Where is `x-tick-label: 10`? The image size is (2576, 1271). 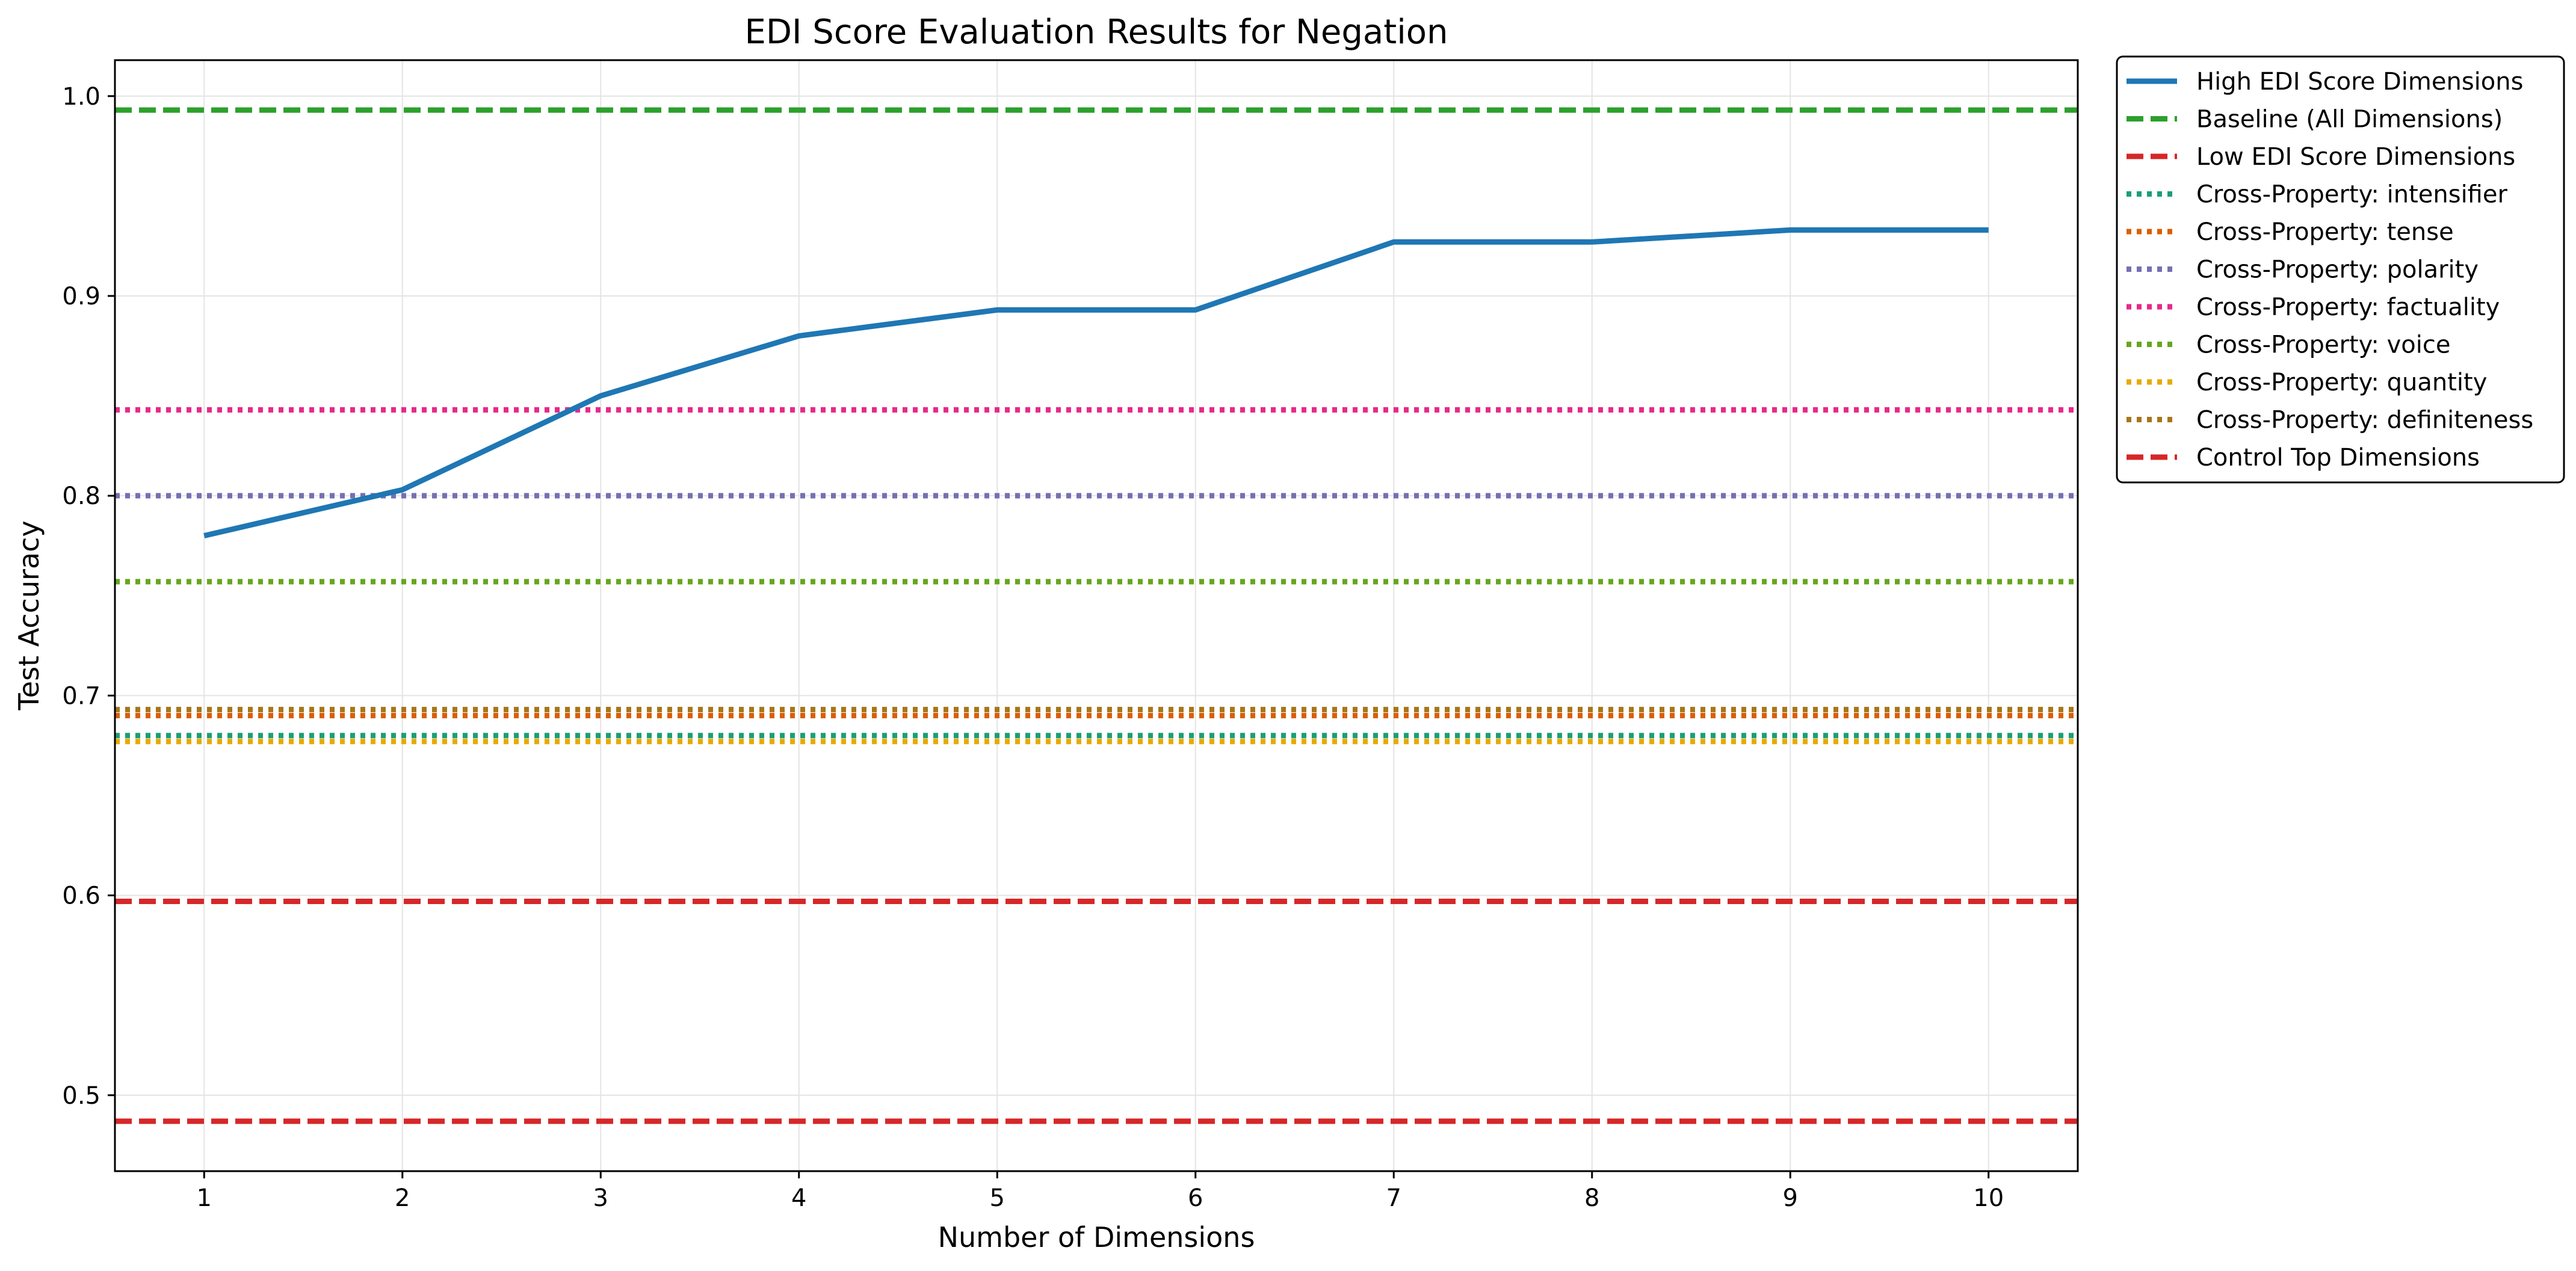 x-tick-label: 10 is located at coordinates (1988, 1198).